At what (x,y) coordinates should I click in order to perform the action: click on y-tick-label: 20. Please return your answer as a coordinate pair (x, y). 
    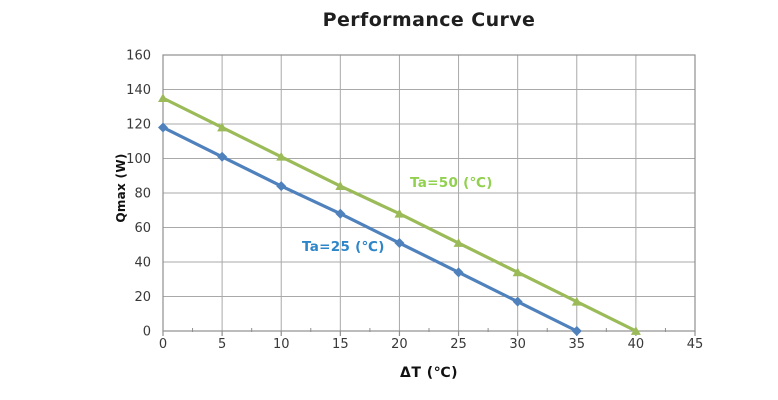
    Looking at the image, I should click on (142, 297).